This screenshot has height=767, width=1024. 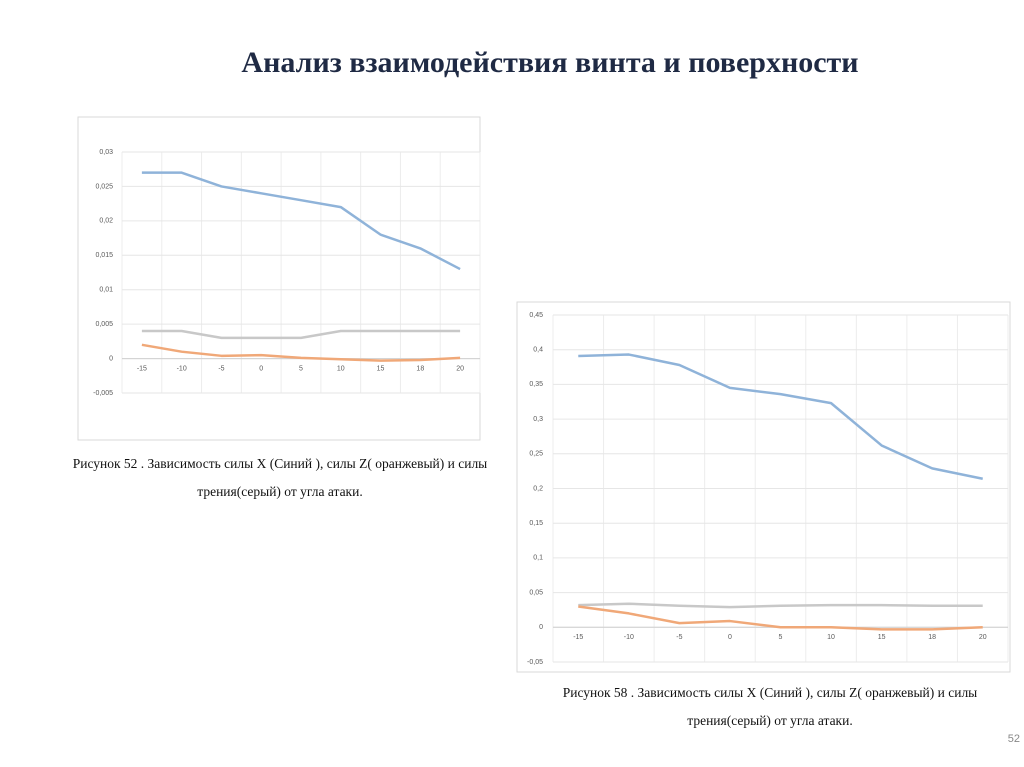 What do you see at coordinates (538, 350) in the screenshot?
I see `y-tick-label: 0,4` at bounding box center [538, 350].